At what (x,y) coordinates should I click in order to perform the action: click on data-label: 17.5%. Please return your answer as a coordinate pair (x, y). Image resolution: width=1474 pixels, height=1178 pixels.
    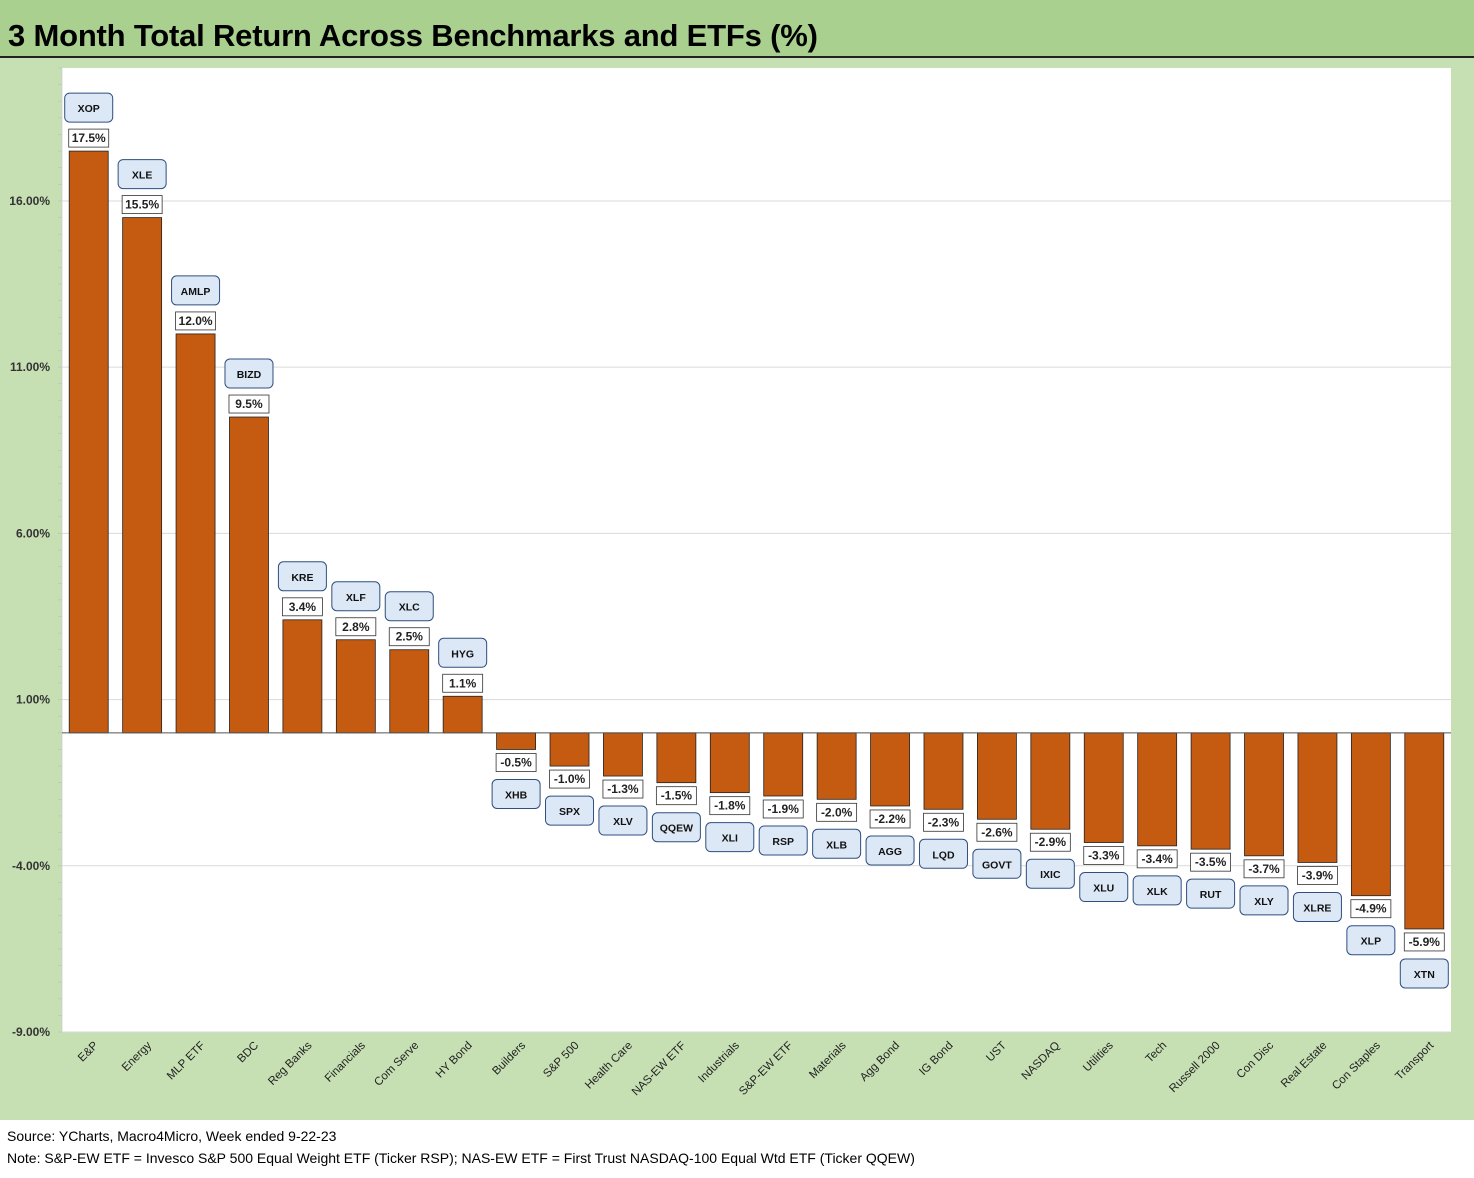
    Looking at the image, I should click on (89, 138).